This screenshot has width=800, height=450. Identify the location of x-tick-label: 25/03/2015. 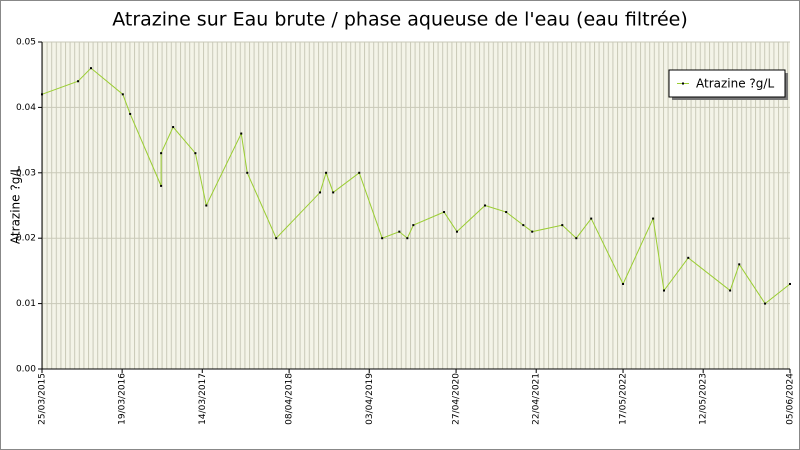
(43, 399).